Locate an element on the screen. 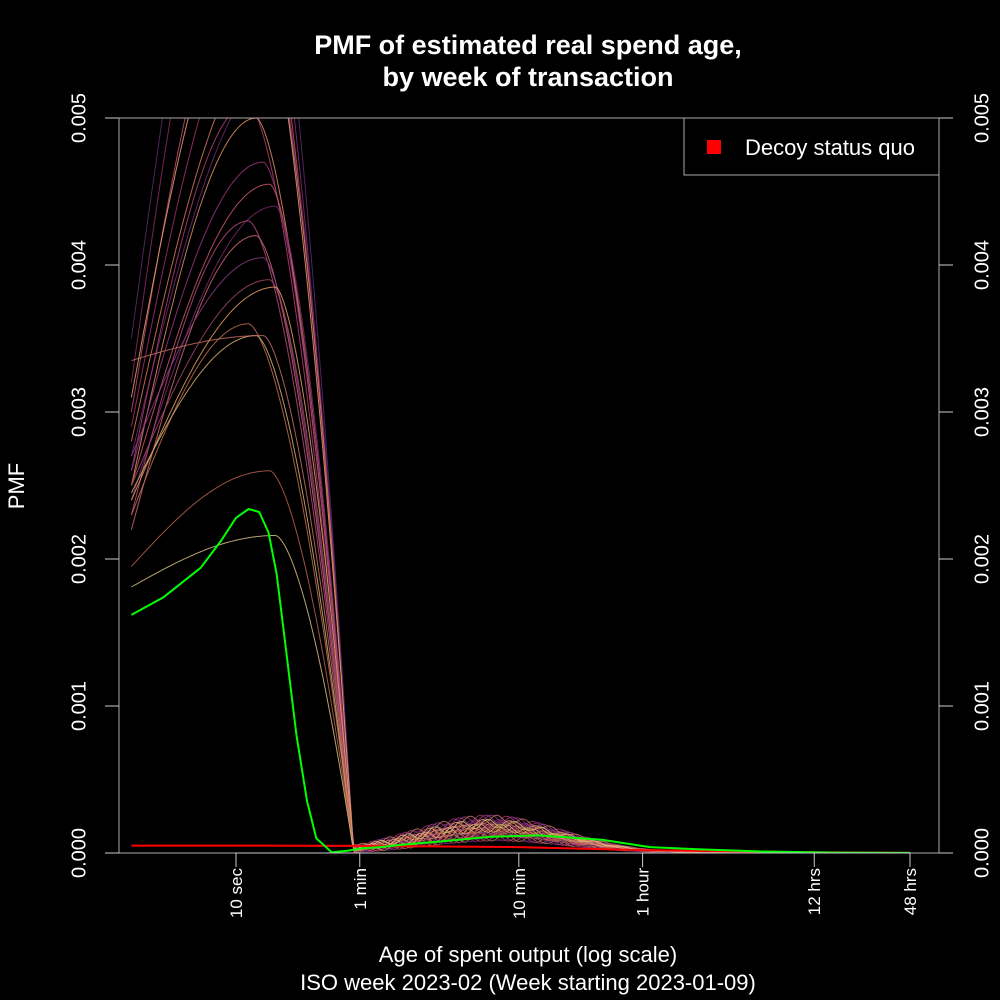  y-tick-label-right: 0.005 is located at coordinates (982, 118).